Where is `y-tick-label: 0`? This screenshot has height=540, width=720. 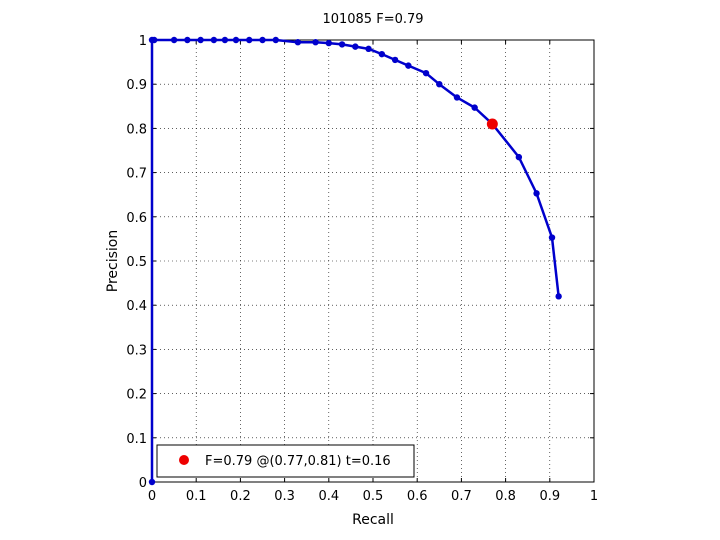 y-tick-label: 0 is located at coordinates (143, 483).